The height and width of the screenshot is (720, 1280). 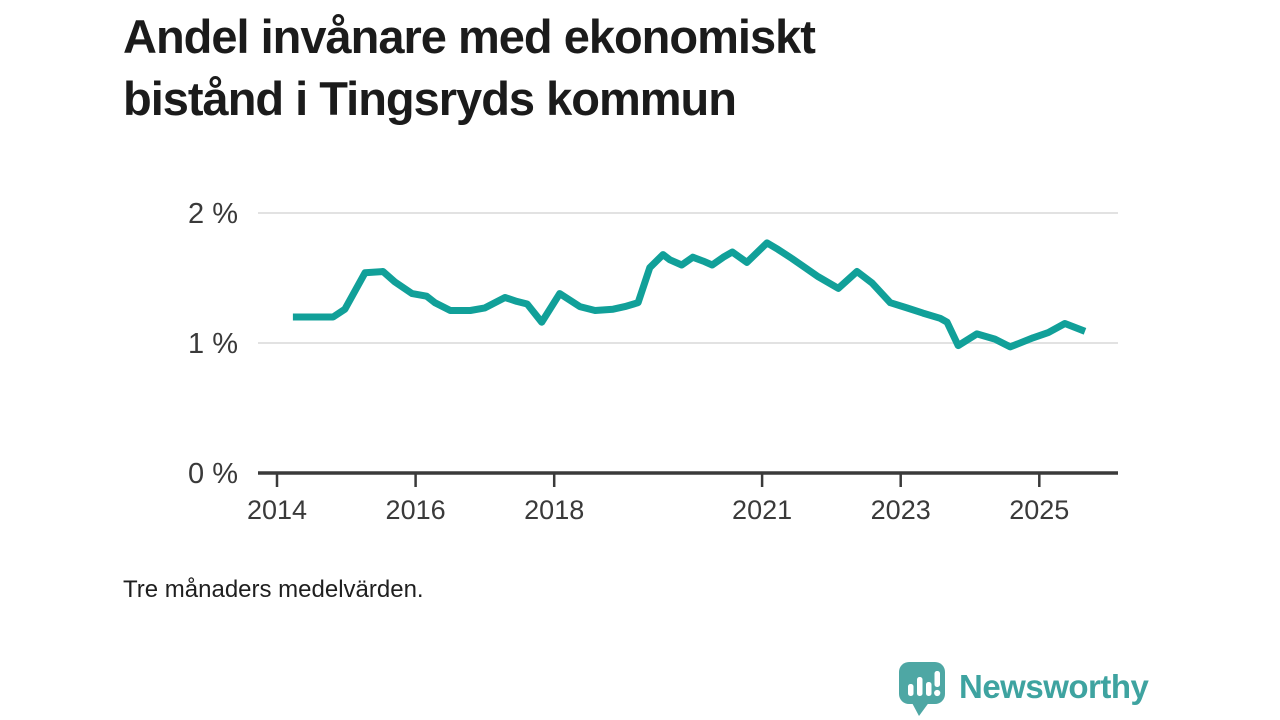 What do you see at coordinates (213, 214) in the screenshot?
I see `y-axis-tick-label: 2 %` at bounding box center [213, 214].